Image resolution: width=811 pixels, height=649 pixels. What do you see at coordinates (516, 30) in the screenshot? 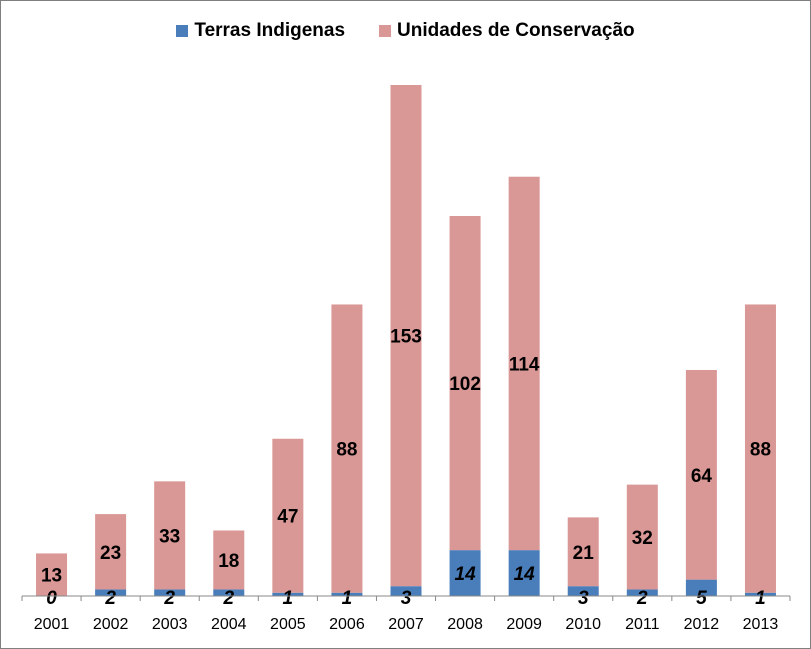
I see `legend-label-unidades-conservacao: Unidades de Conservação` at bounding box center [516, 30].